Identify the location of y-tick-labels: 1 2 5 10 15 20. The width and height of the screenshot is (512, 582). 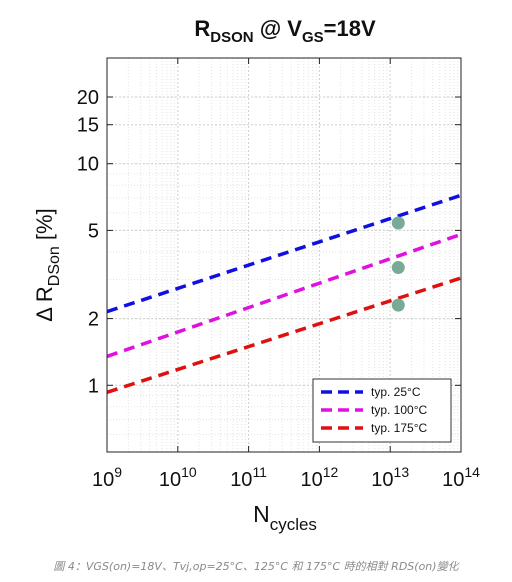
(88, 242).